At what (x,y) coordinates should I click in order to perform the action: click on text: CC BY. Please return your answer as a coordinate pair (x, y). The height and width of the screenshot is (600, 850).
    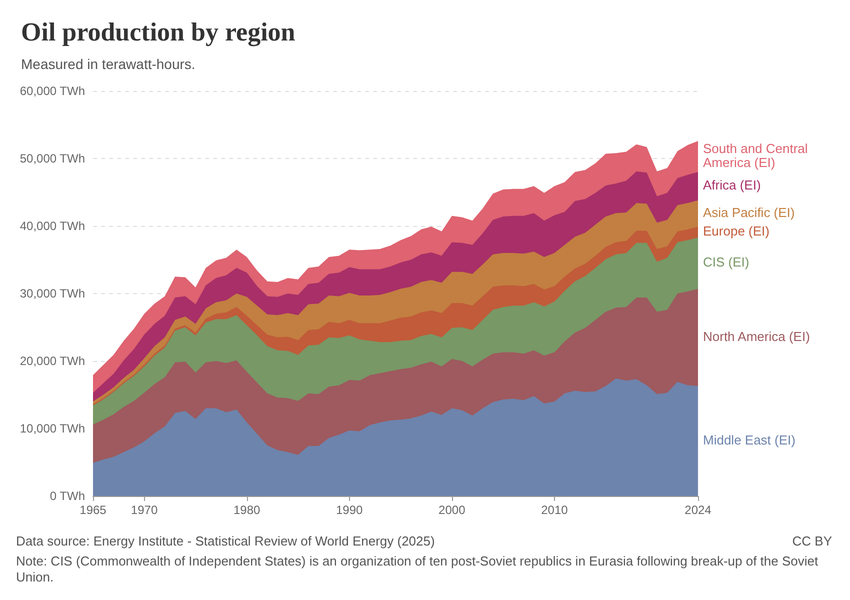
    Looking at the image, I should click on (812, 541).